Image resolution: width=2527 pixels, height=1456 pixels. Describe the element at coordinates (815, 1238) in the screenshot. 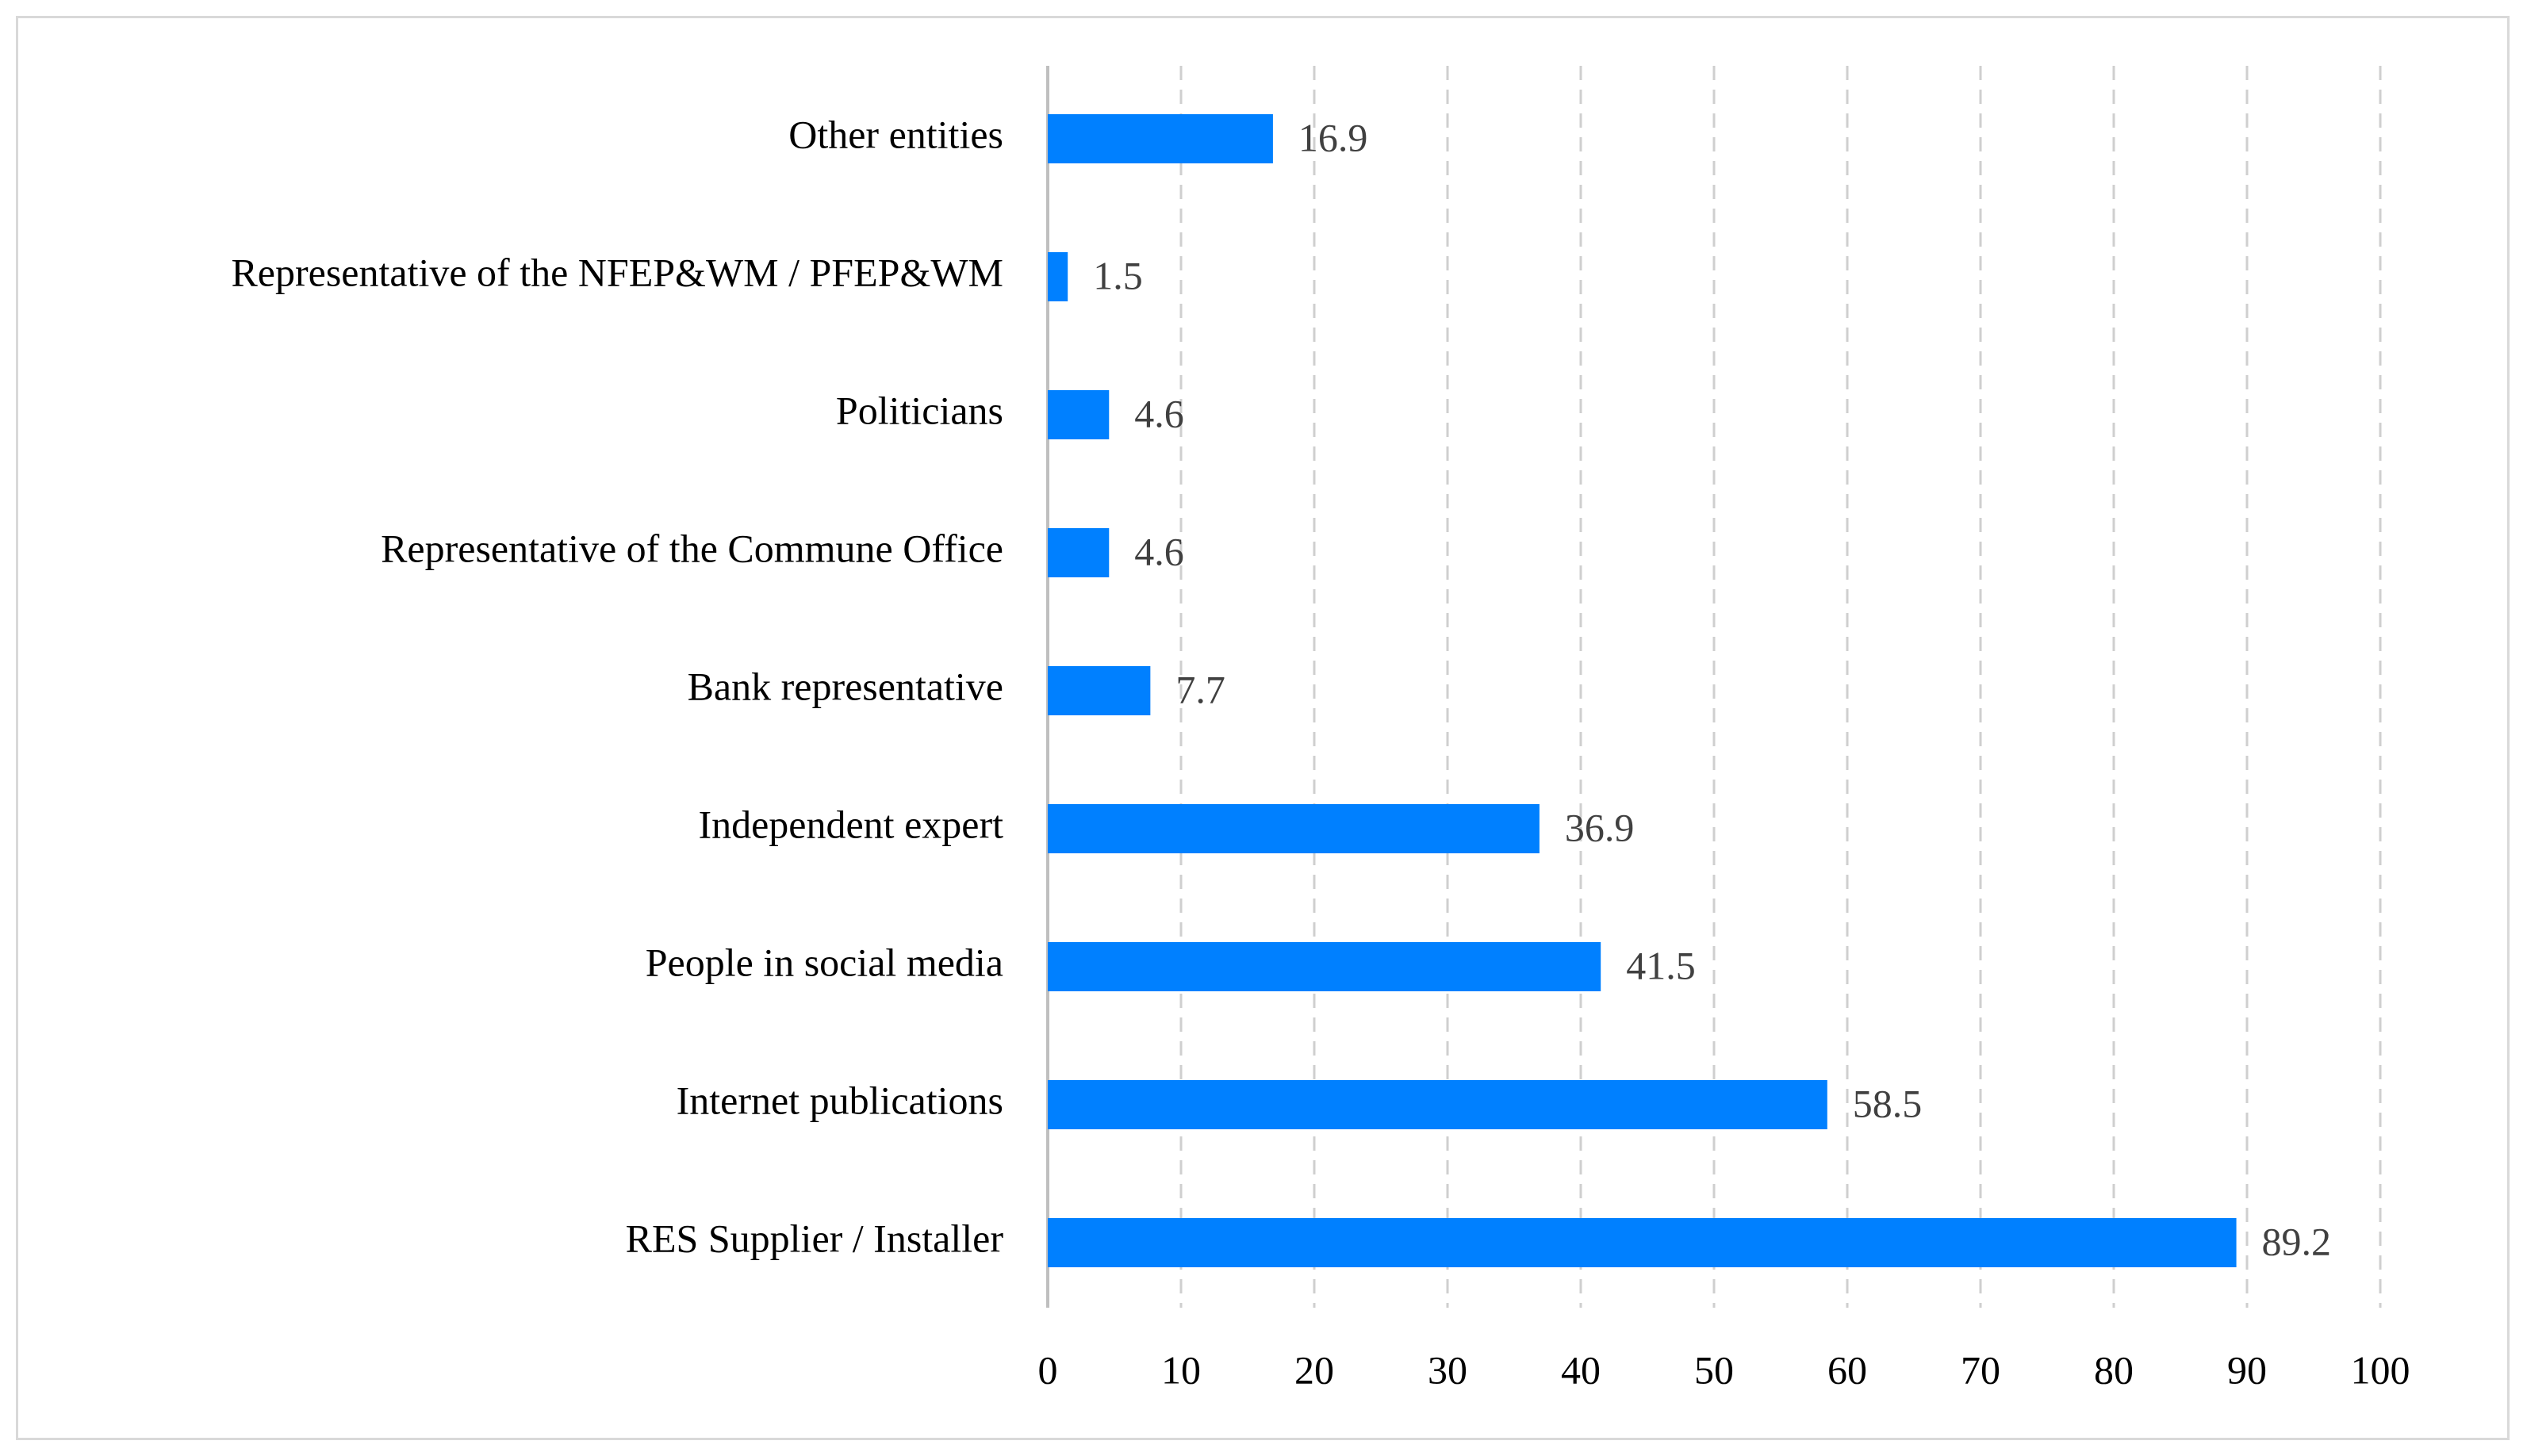

I see `category-label-9: RES Supplier / Installer` at that location.